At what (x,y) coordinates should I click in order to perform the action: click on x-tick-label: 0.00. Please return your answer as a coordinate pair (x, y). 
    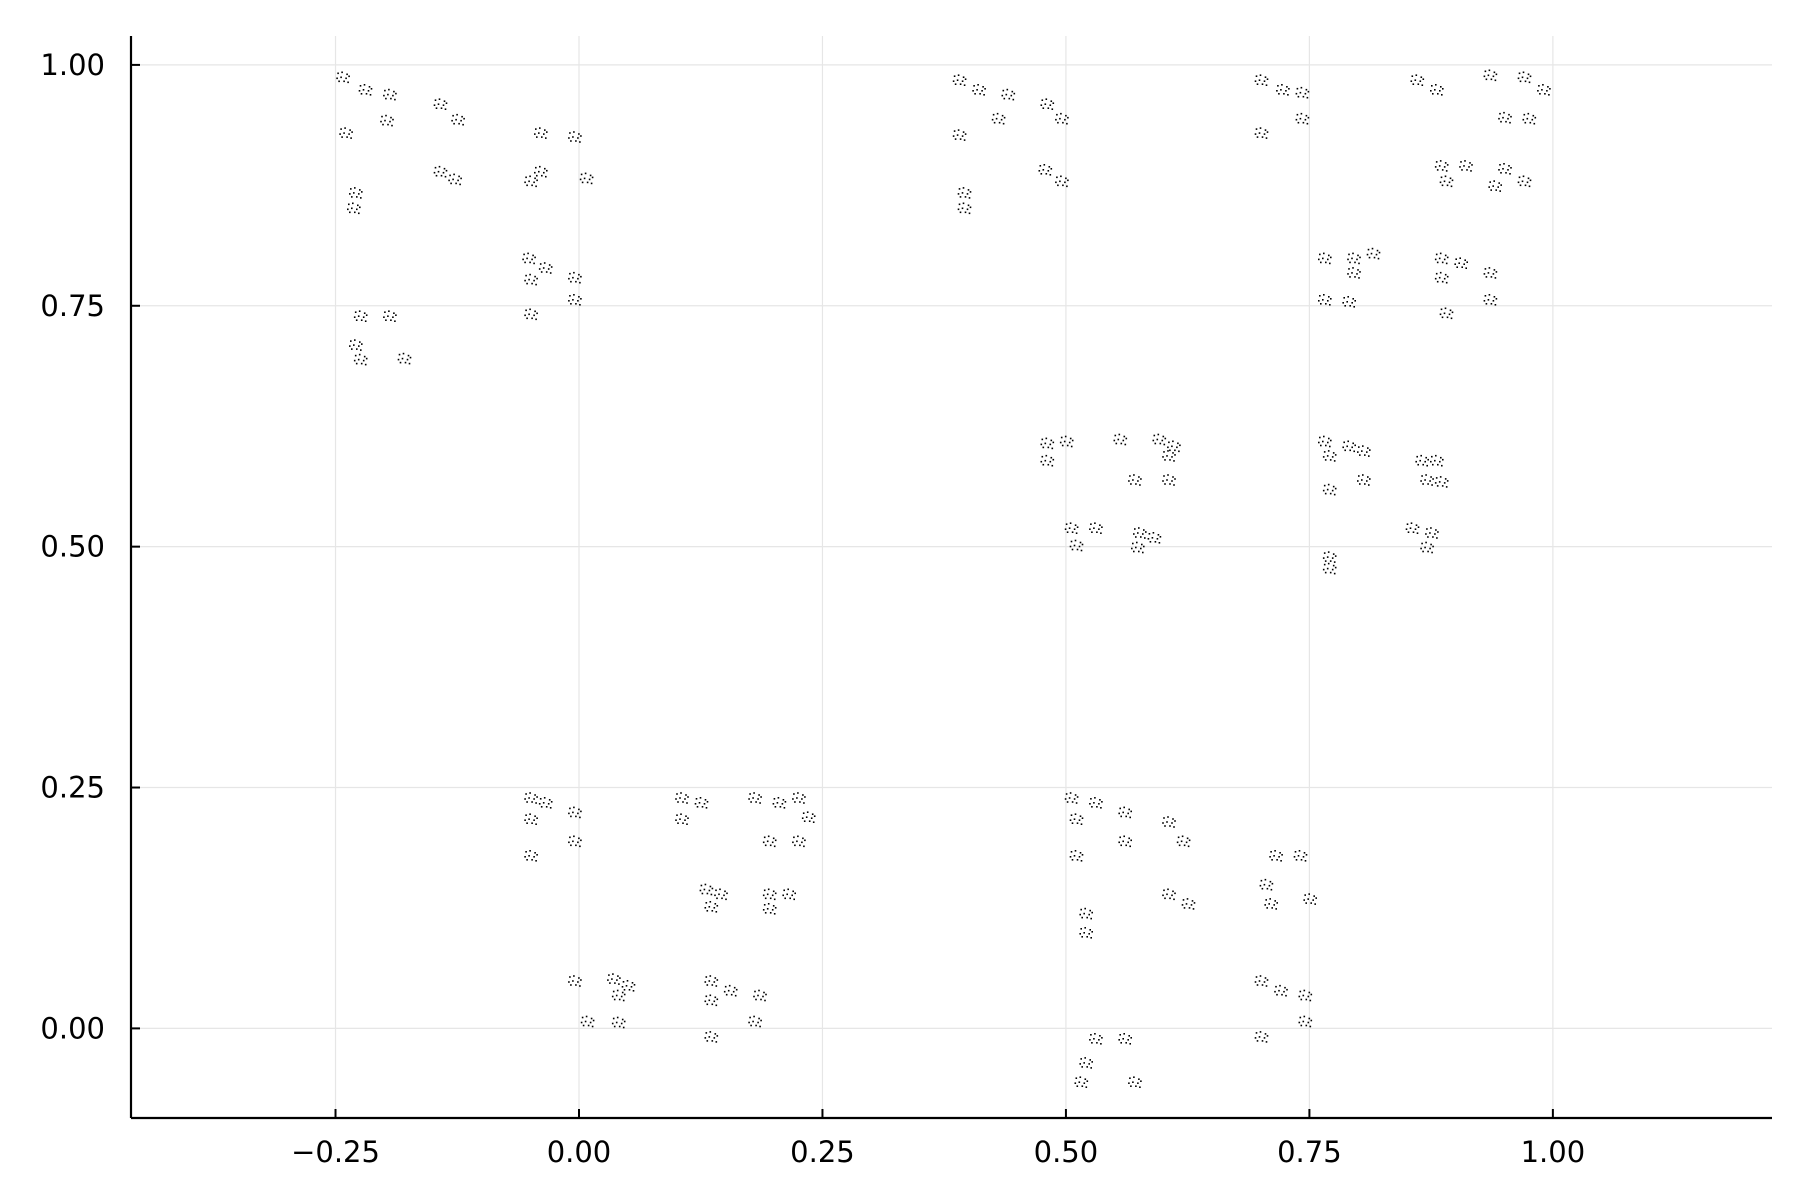
    Looking at the image, I should click on (579, 1152).